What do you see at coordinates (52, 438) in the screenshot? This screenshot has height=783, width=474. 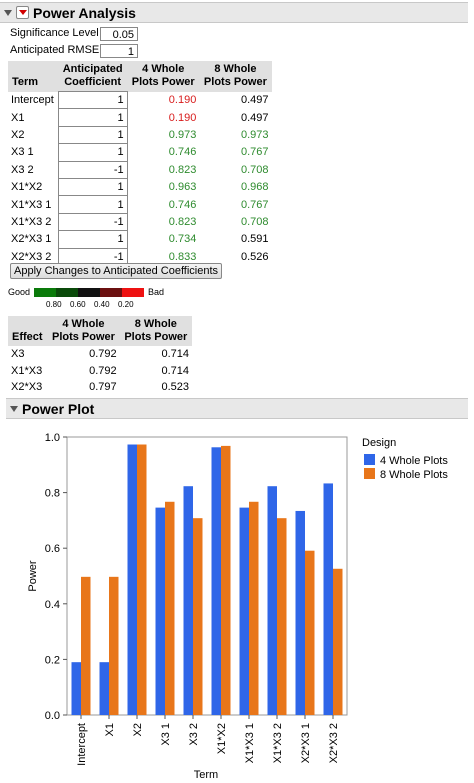 I see `y-tick-label: 1.0` at bounding box center [52, 438].